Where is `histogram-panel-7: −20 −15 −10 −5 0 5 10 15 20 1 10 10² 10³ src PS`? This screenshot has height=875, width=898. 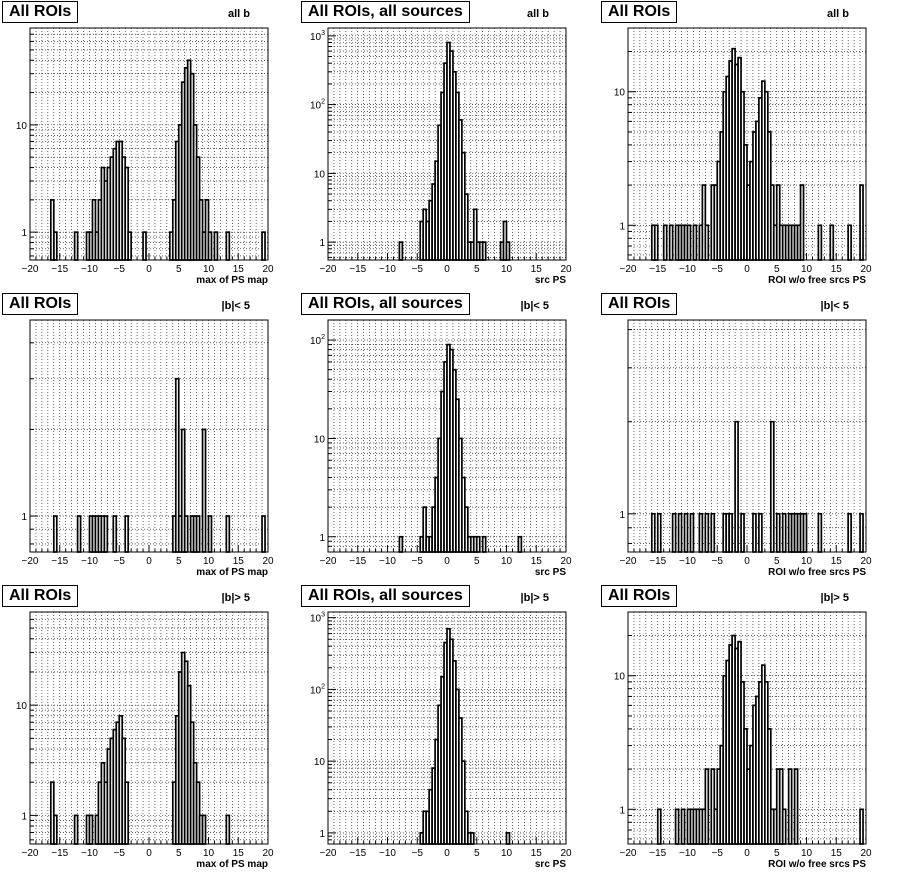
histogram-panel-7: −20 −15 −10 −5 0 5 10 15 20 1 10 10² 10³ src PS is located at coordinates (441, 740).